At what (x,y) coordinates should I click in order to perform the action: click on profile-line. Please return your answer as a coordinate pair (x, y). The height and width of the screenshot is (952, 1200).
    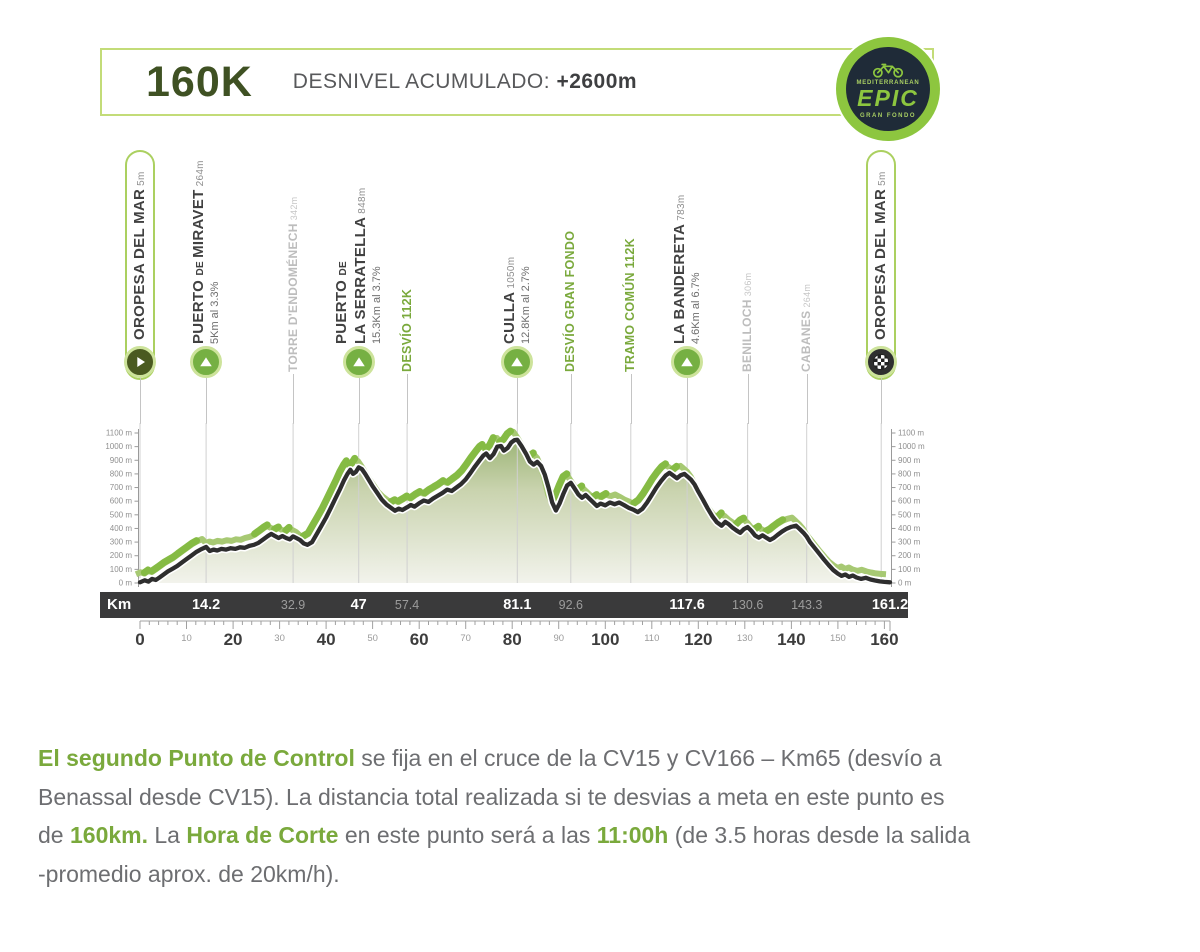
    Looking at the image, I should click on (515, 511).